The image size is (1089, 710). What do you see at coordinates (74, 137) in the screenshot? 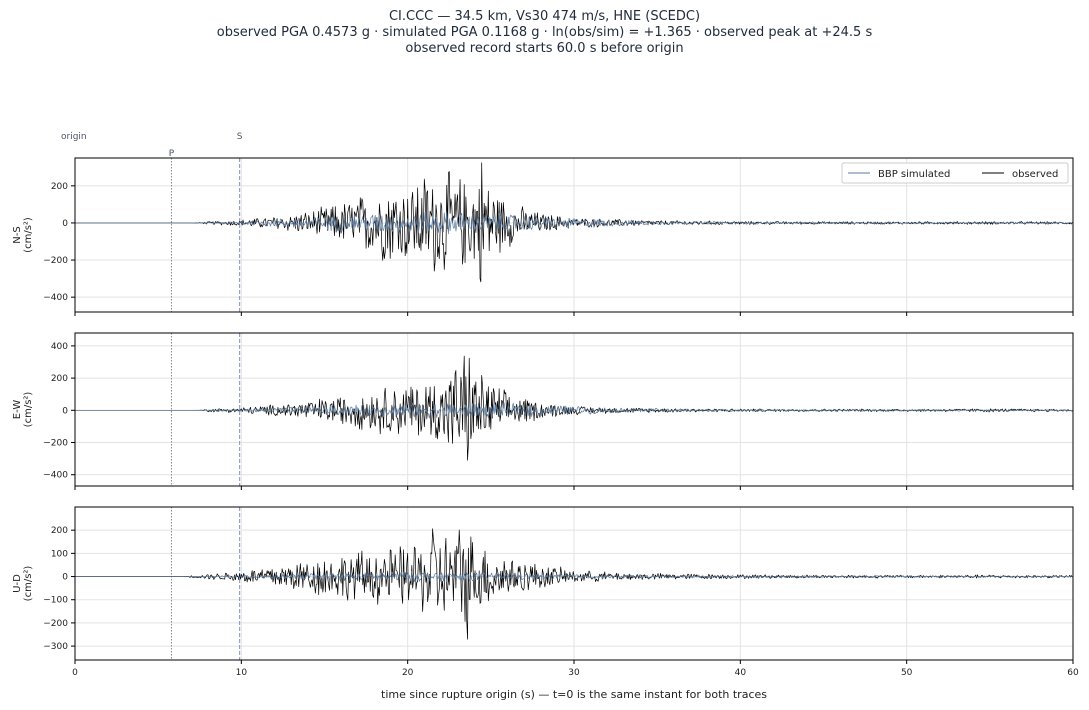
I see `origin-marker-label: origin` at bounding box center [74, 137].